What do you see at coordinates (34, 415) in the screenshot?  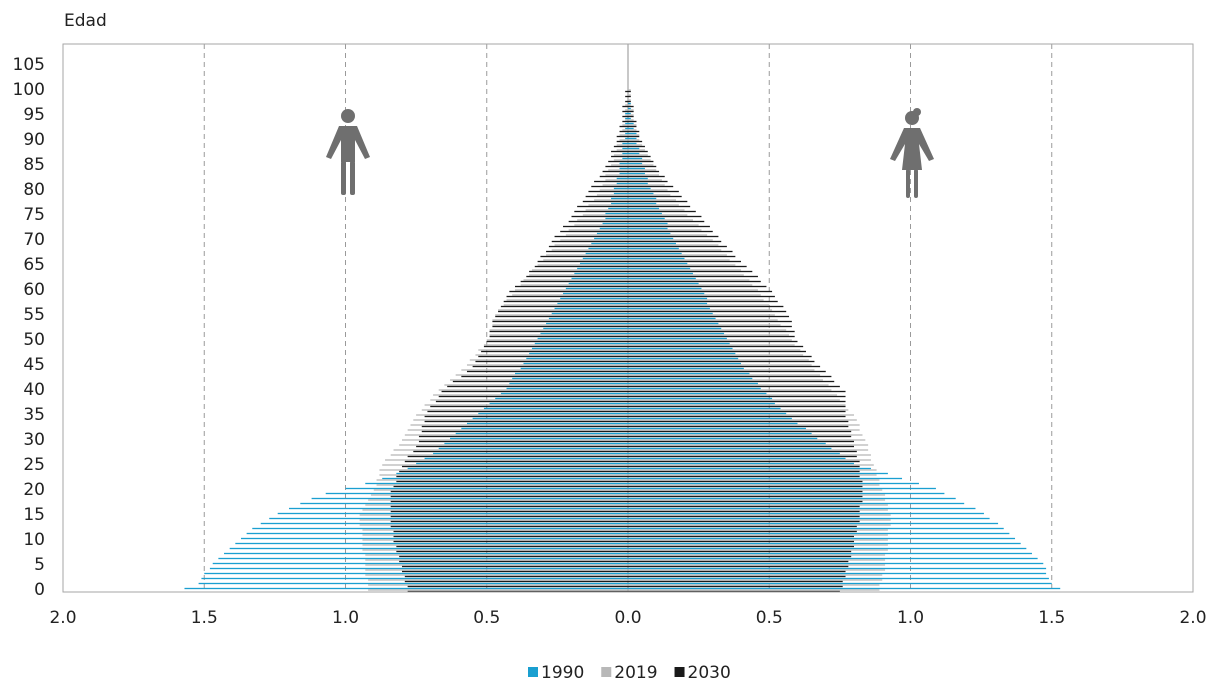 I see `y-tick-label: 35` at bounding box center [34, 415].